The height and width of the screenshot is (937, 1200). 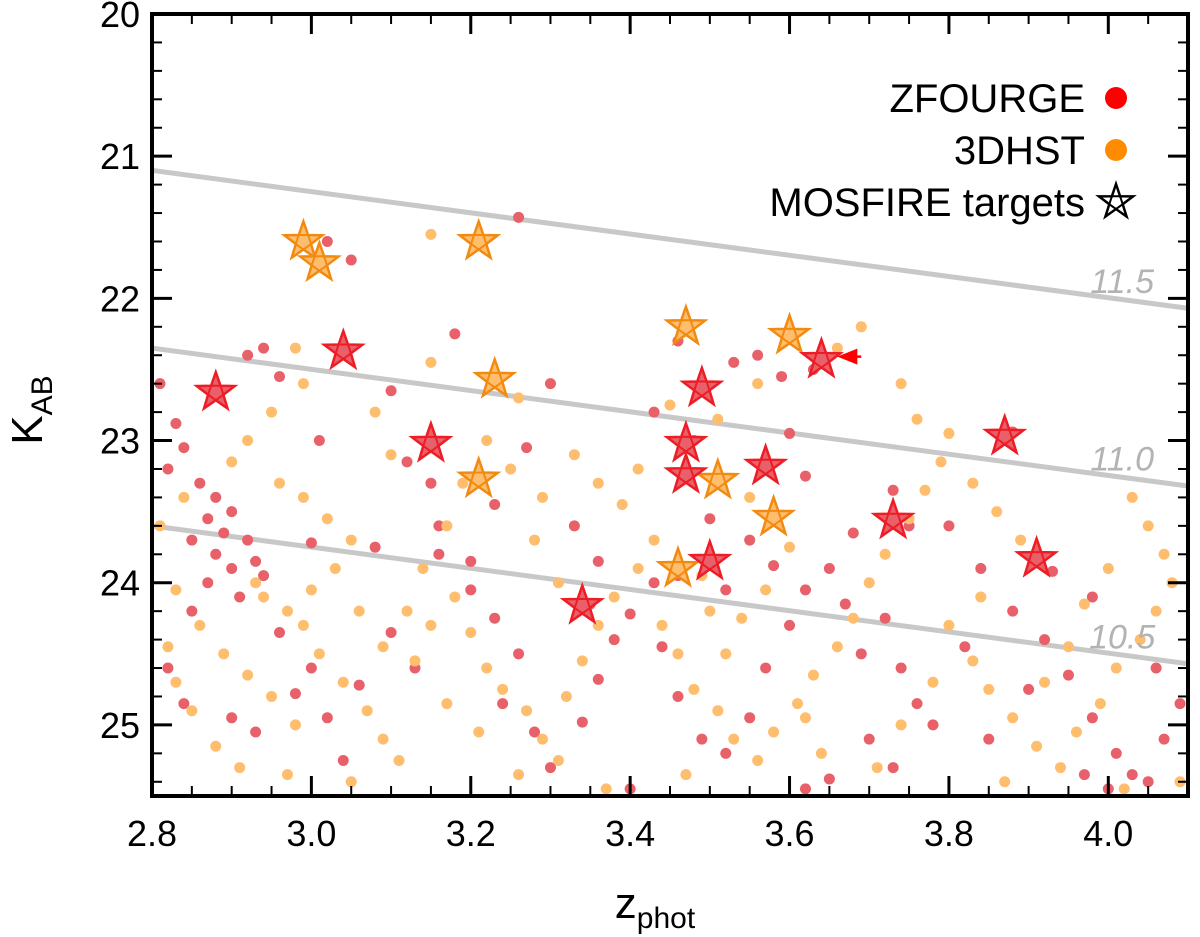 I want to click on legend-star-icon, so click(x=1116, y=200).